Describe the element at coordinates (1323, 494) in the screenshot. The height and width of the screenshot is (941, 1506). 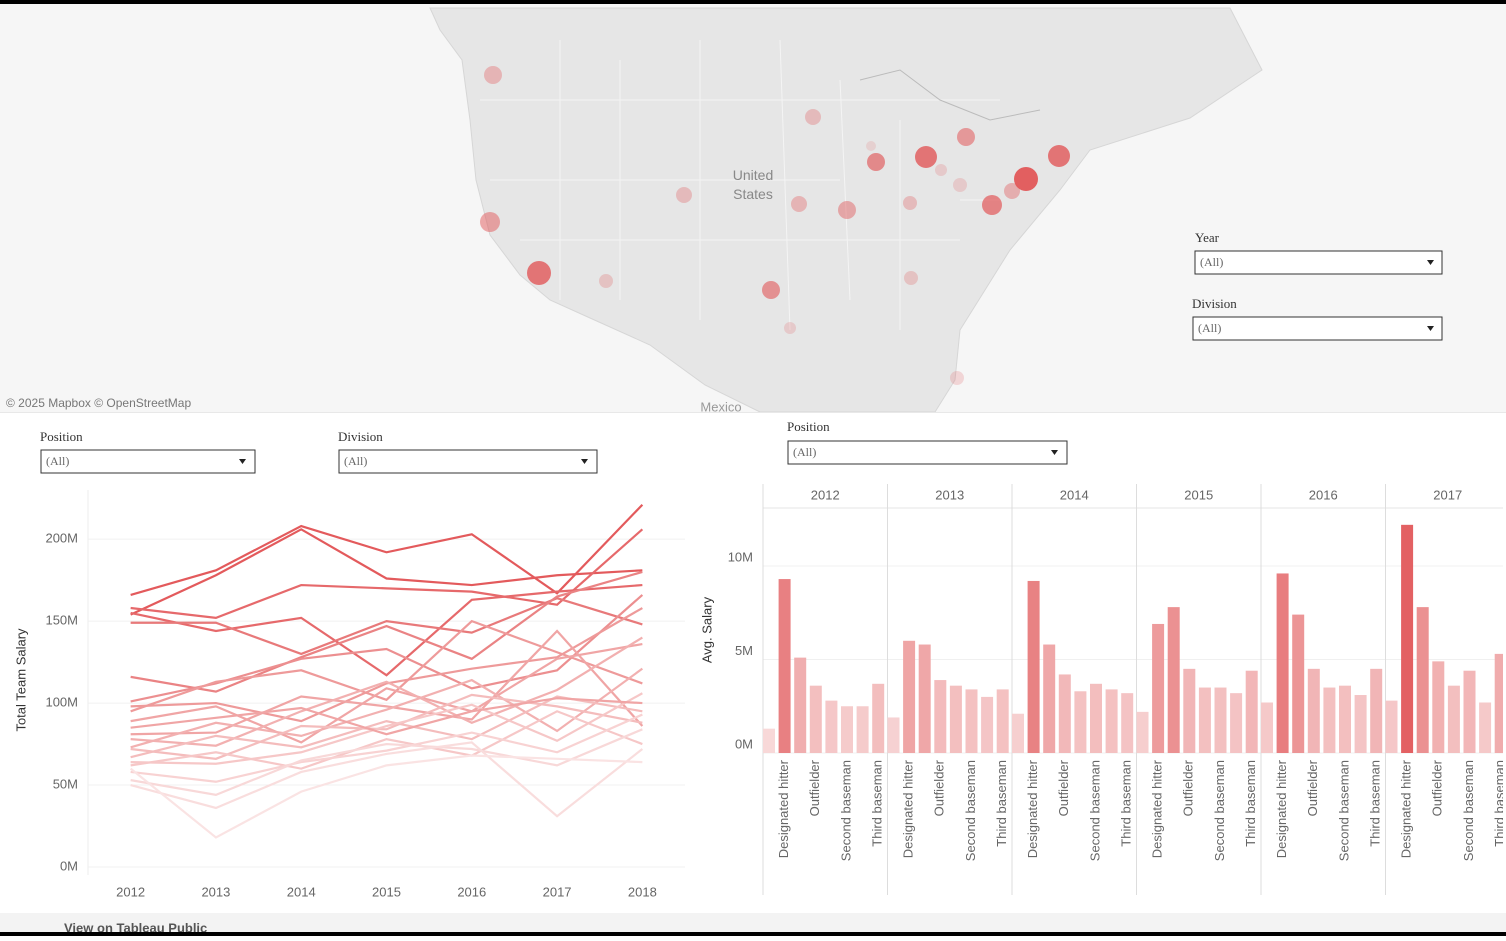
I see `panel-header: 2016` at that location.